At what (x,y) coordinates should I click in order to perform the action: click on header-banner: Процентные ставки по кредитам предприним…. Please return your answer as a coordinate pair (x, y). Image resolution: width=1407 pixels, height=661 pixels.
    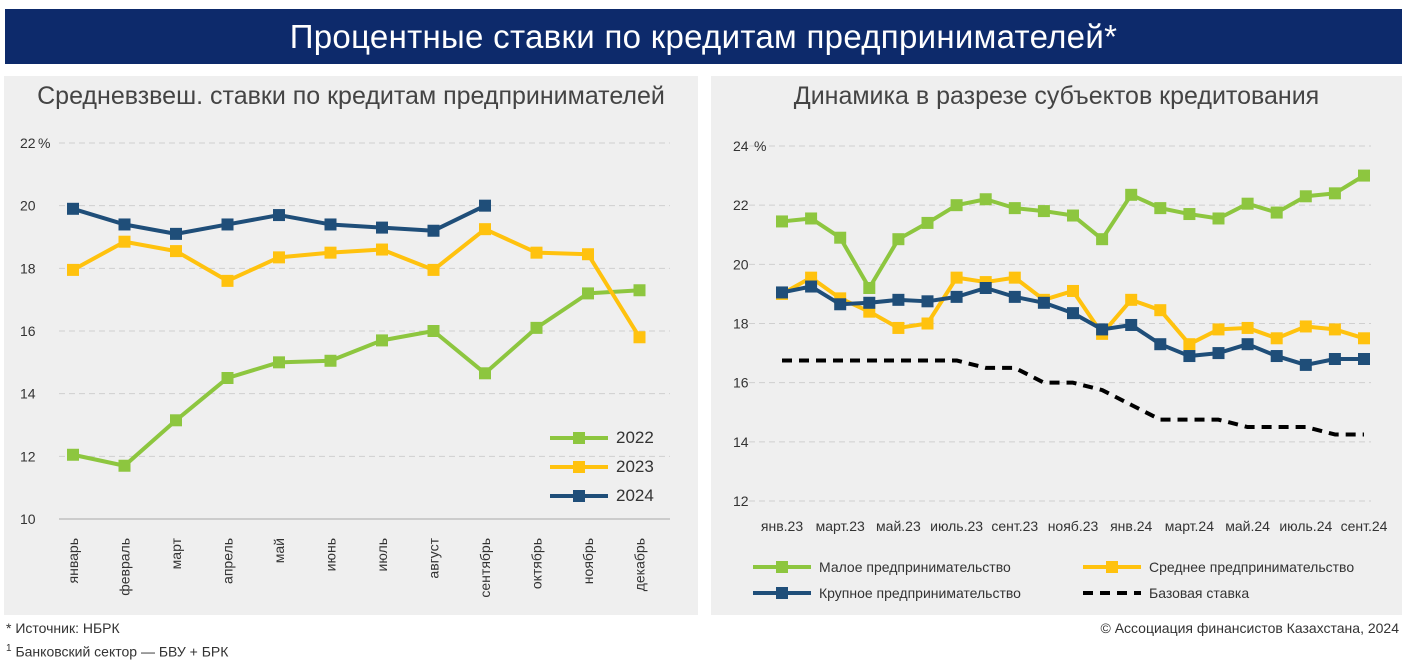
    Looking at the image, I should click on (703, 36).